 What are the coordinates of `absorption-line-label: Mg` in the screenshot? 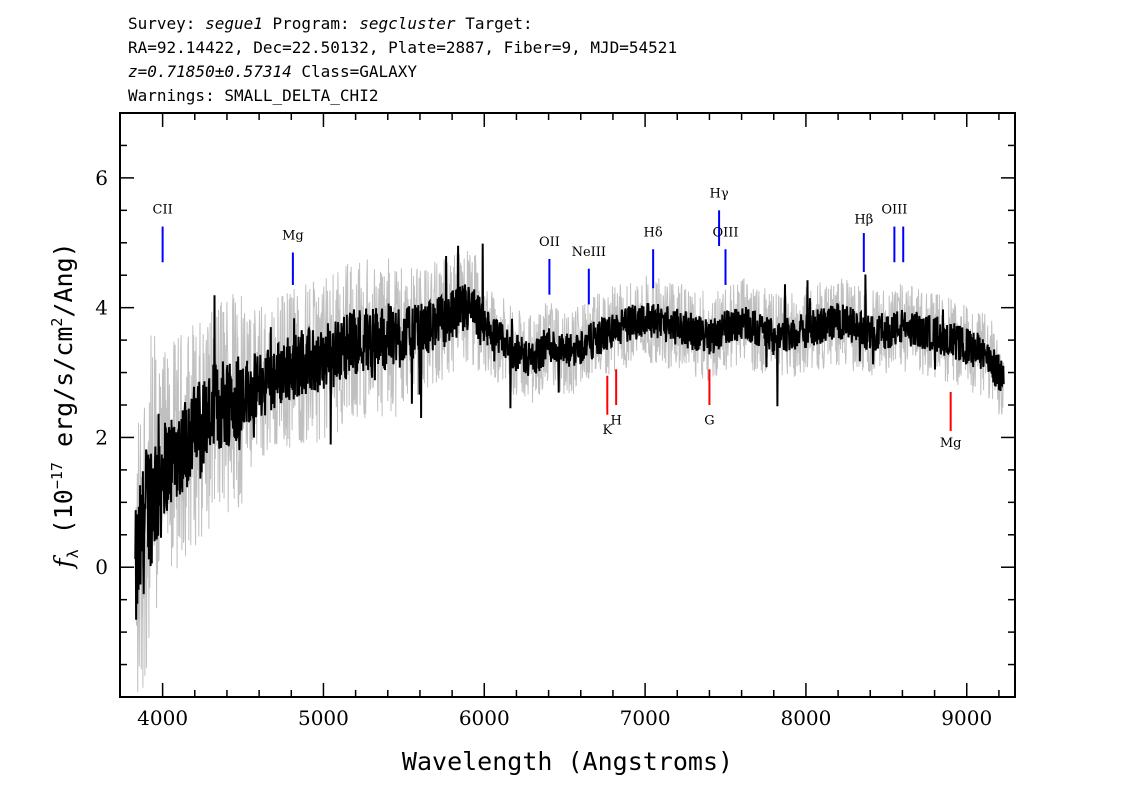 It's located at (951, 443).